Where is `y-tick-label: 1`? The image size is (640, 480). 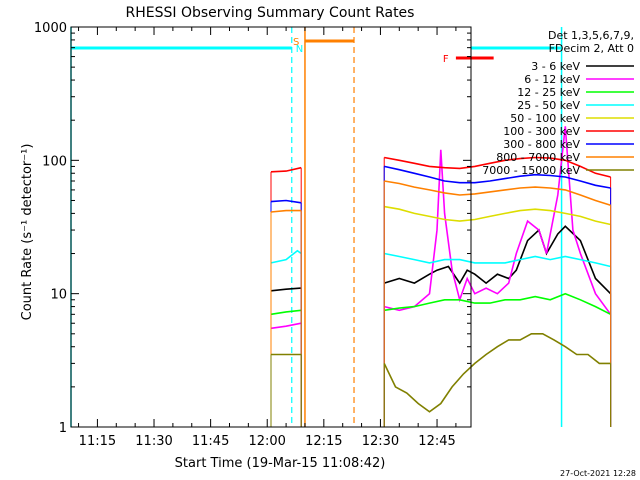 y-tick-label: 1 is located at coordinates (63, 428).